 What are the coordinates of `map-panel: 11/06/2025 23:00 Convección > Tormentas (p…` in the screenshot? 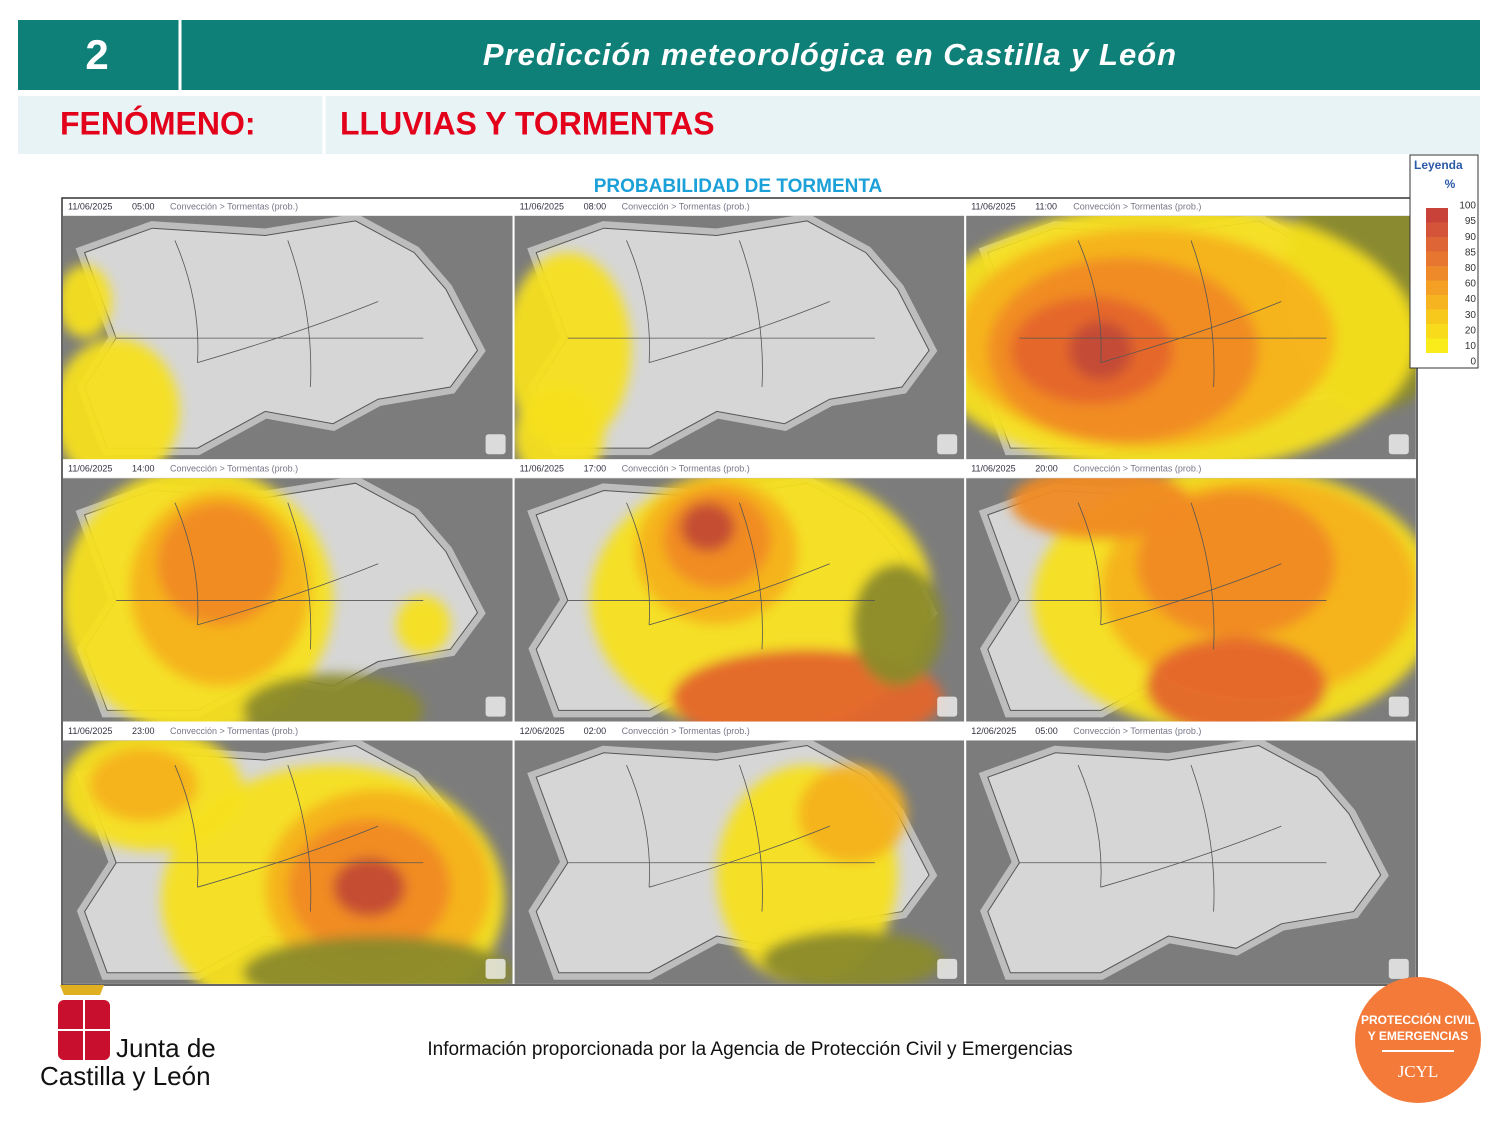 It's located at (288, 853).